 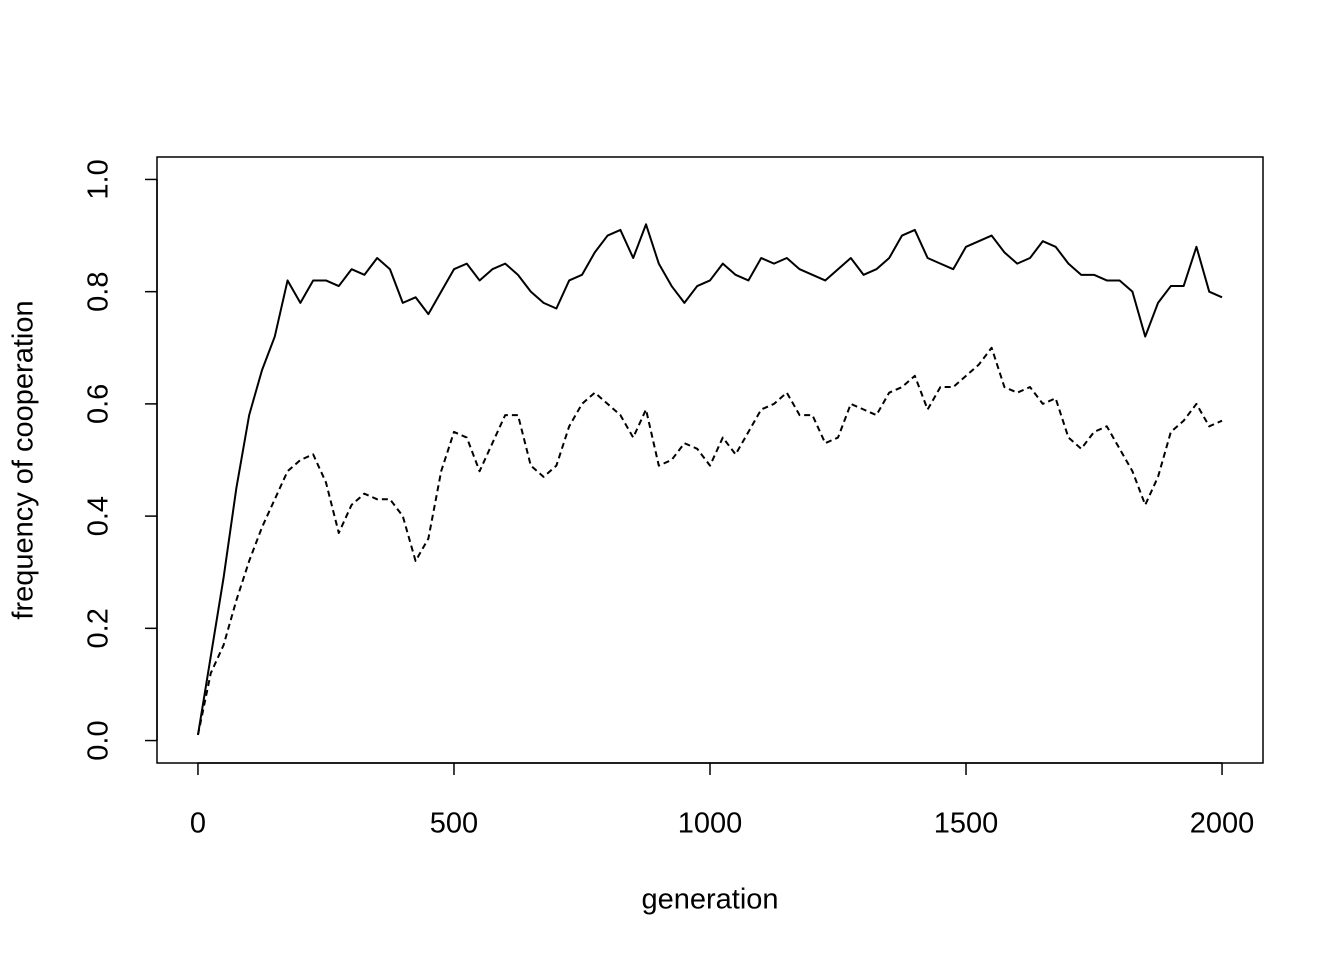 I want to click on y-tick-label: 0.4, so click(x=99, y=516).